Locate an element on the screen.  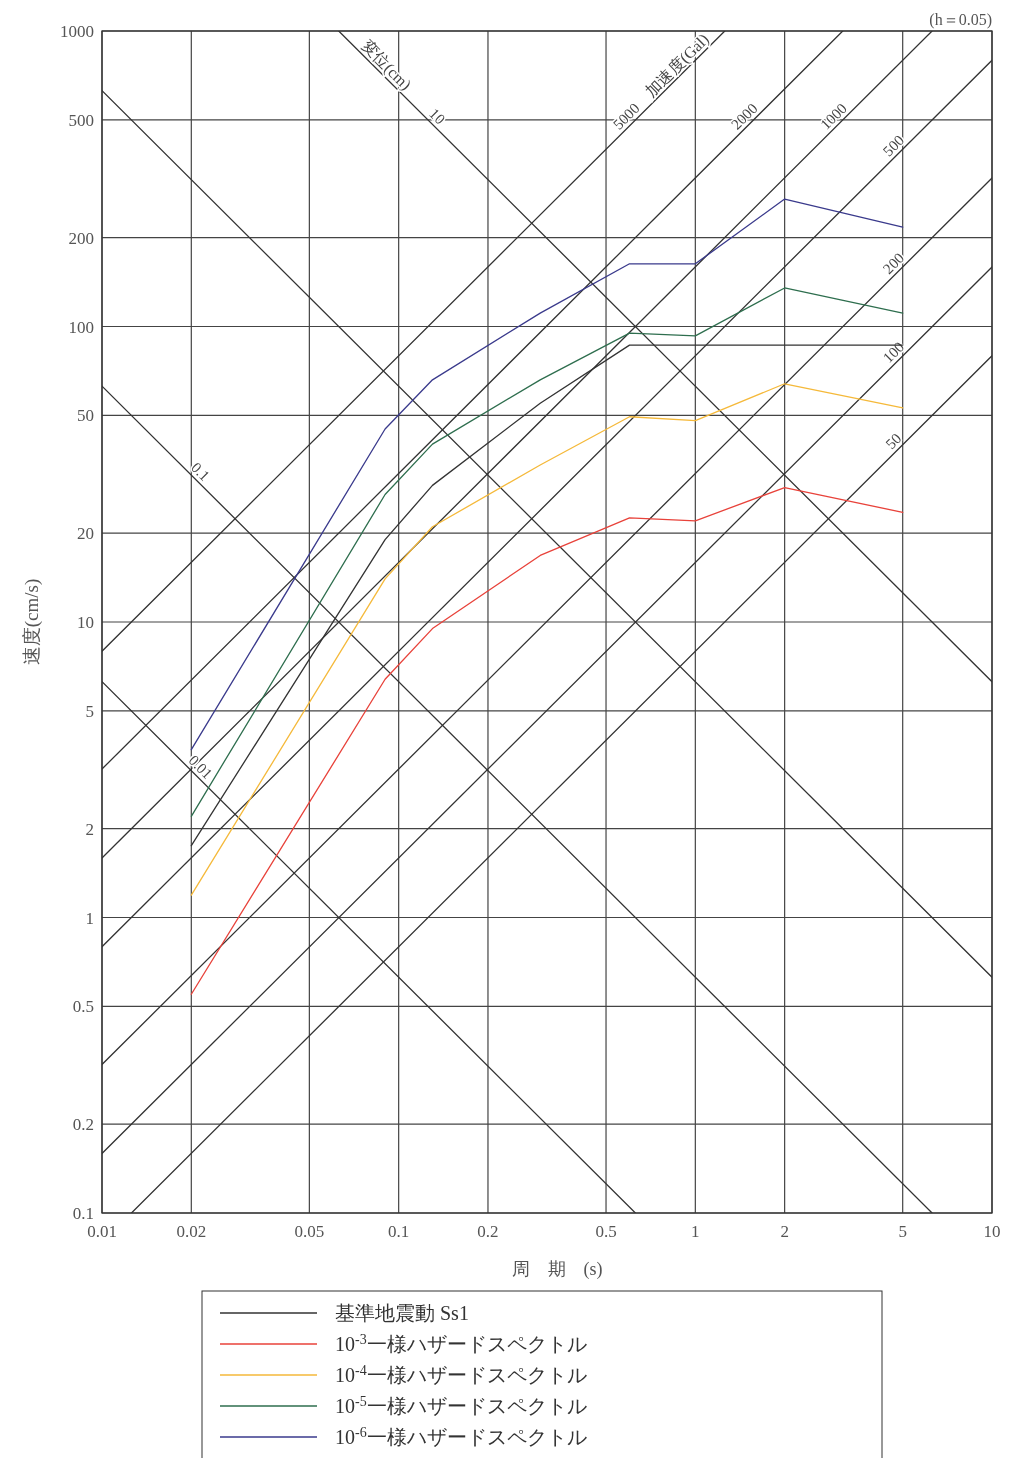
text: 200 is located at coordinates (893, 263).